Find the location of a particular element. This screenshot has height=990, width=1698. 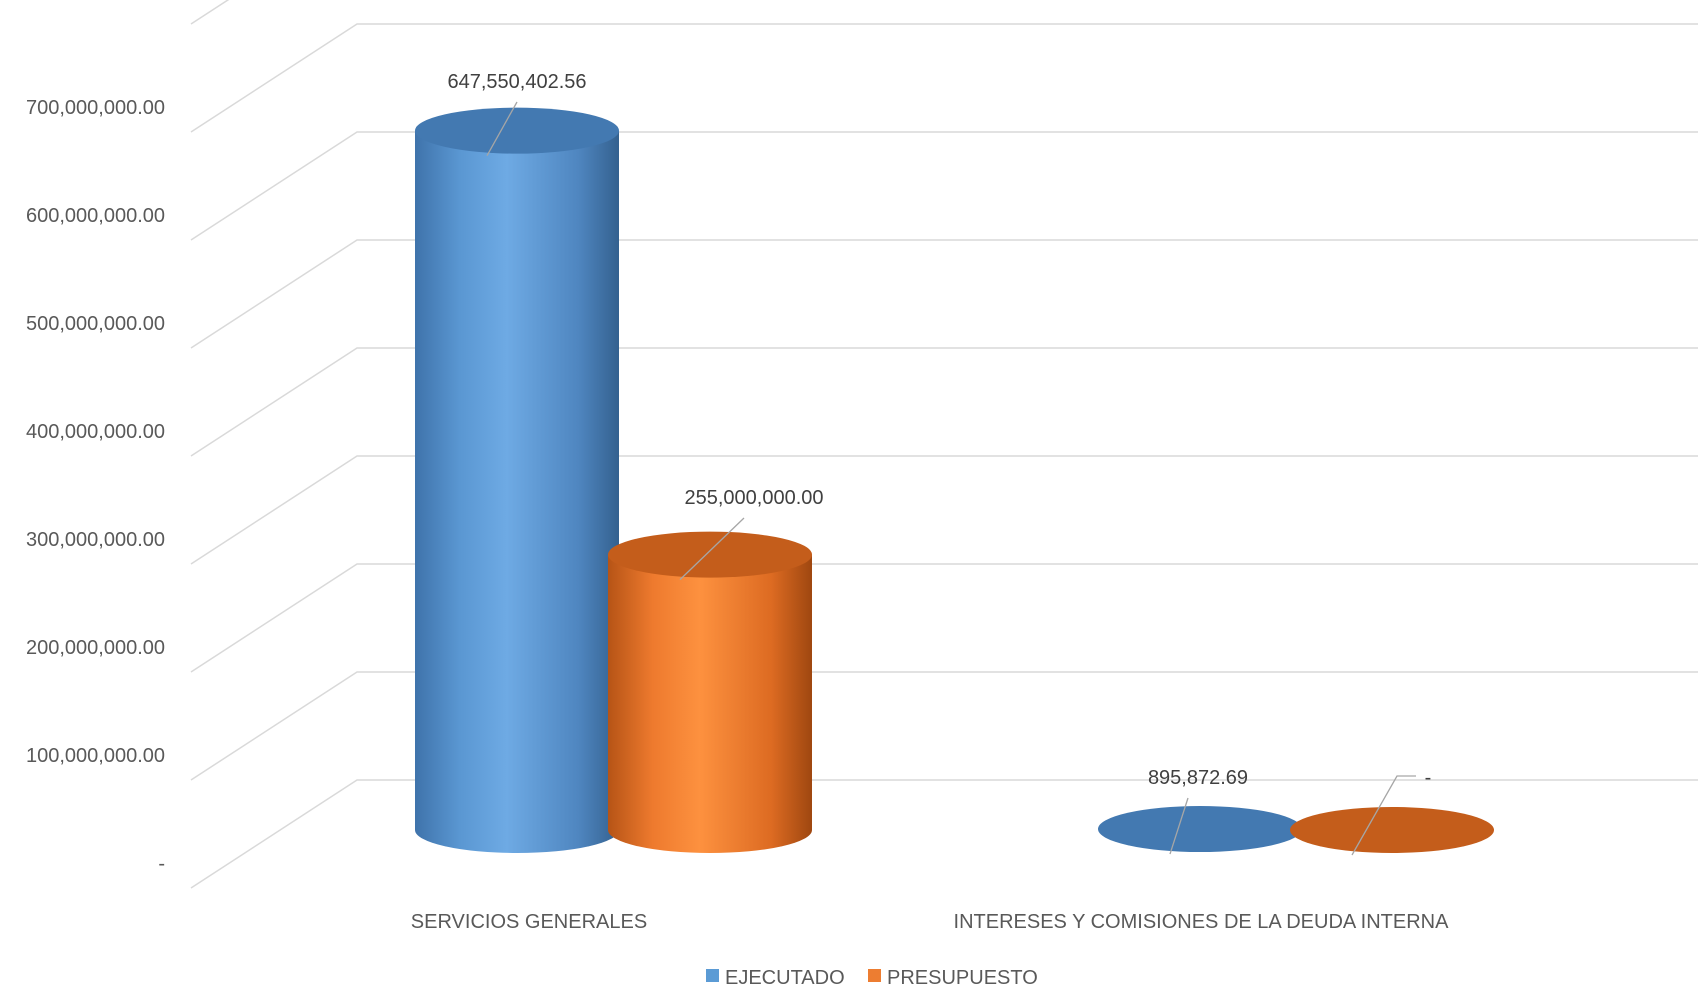

data-label: 647,550,402.56 is located at coordinates (516, 82).